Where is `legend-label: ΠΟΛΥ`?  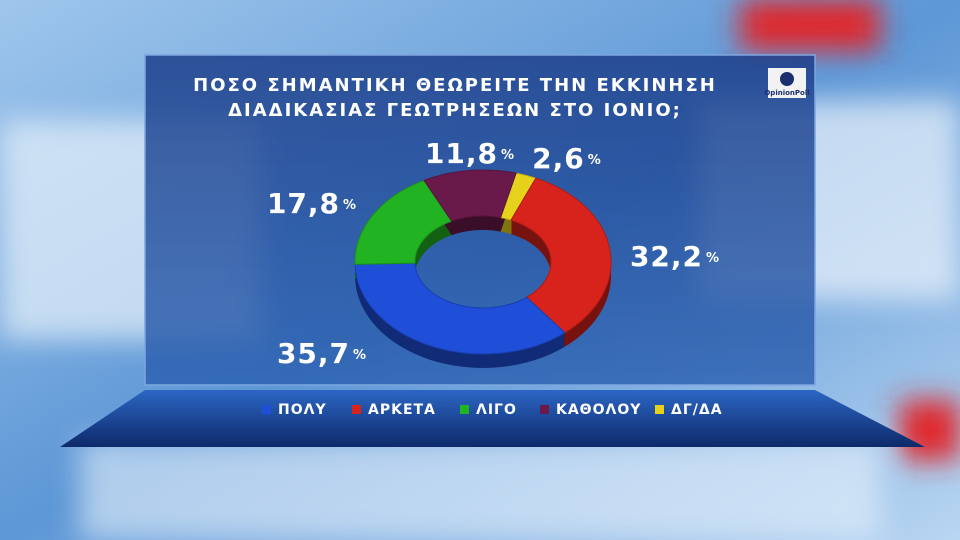
legend-label: ΠΟΛΥ is located at coordinates (302, 410).